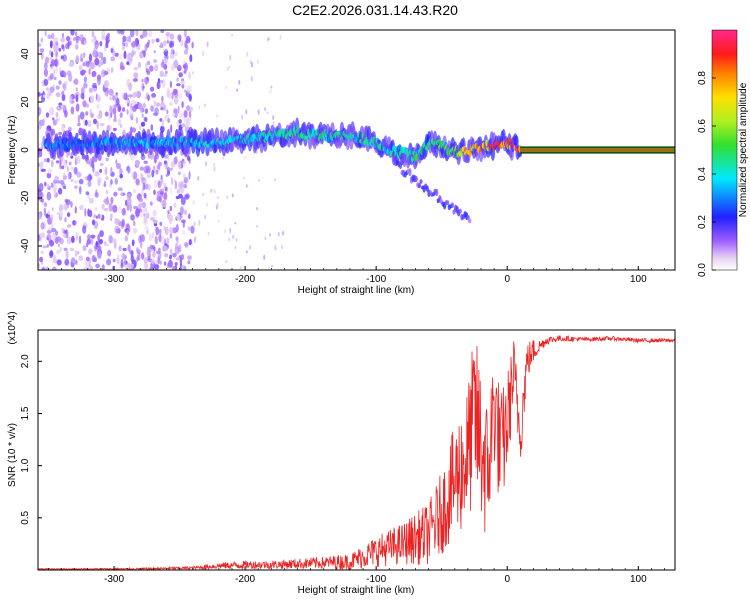 This screenshot has width=750, height=600. I want to click on colorbar-tick-label: 0.0, so click(702, 270).